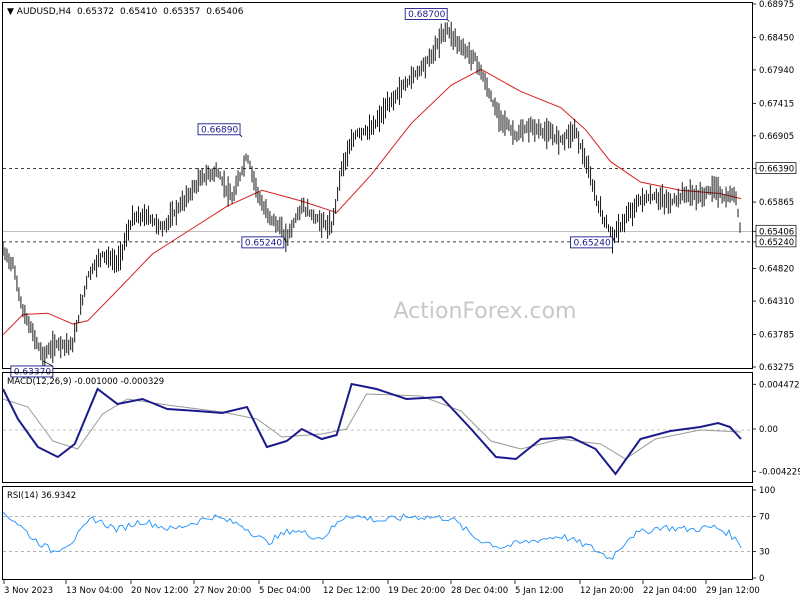 The height and width of the screenshot is (600, 800). What do you see at coordinates (372, 426) in the screenshot?
I see `macd-signal-line` at bounding box center [372, 426].